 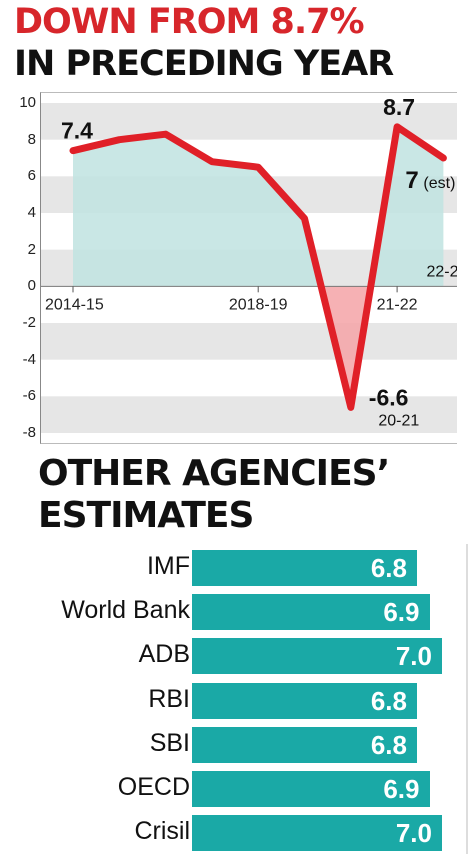 I want to click on x-tick-label: 21-22, so click(x=397, y=304).